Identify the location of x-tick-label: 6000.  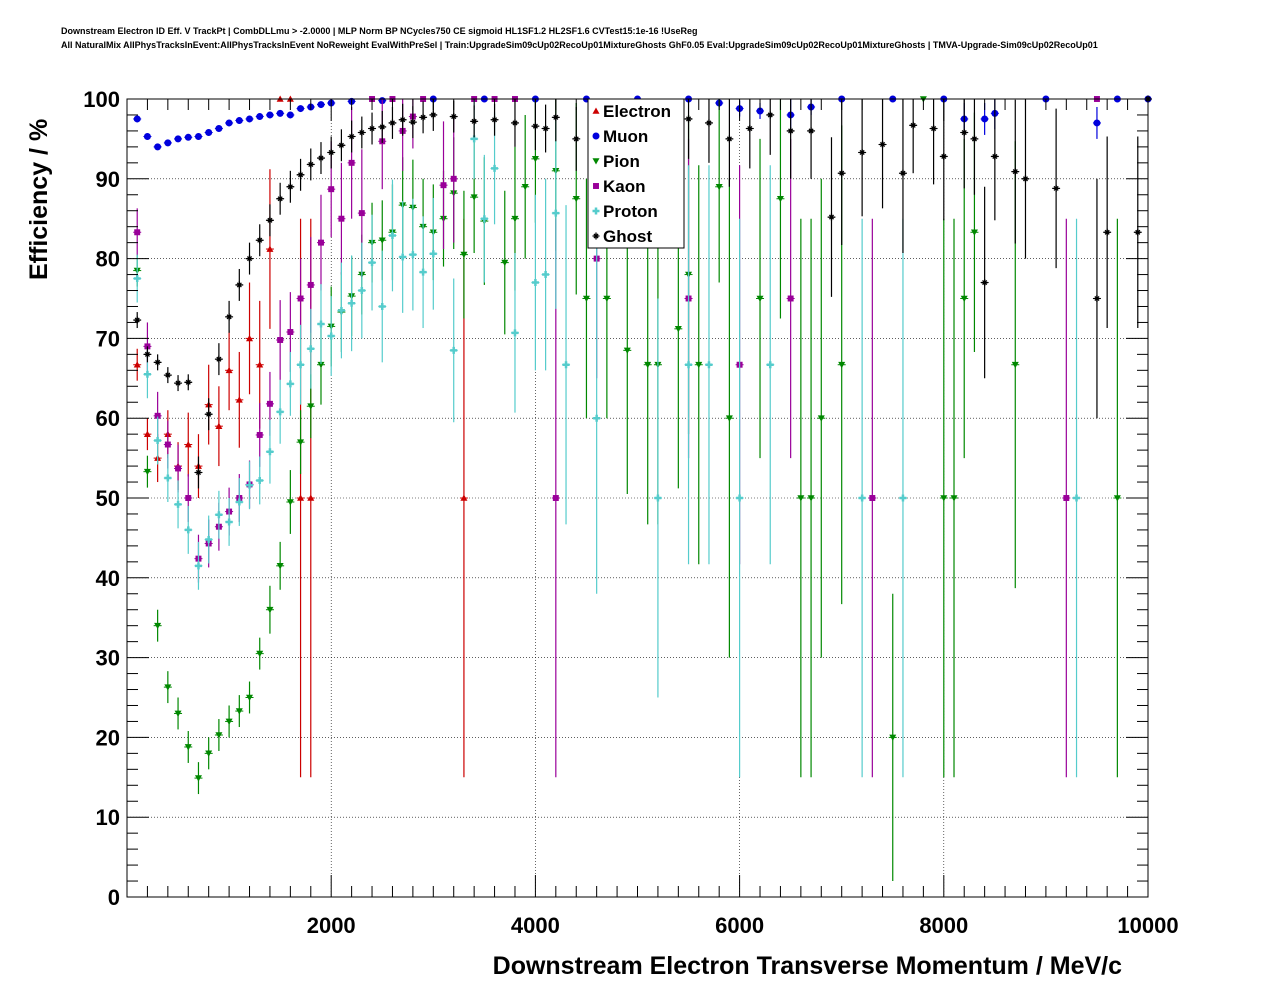
(739, 925).